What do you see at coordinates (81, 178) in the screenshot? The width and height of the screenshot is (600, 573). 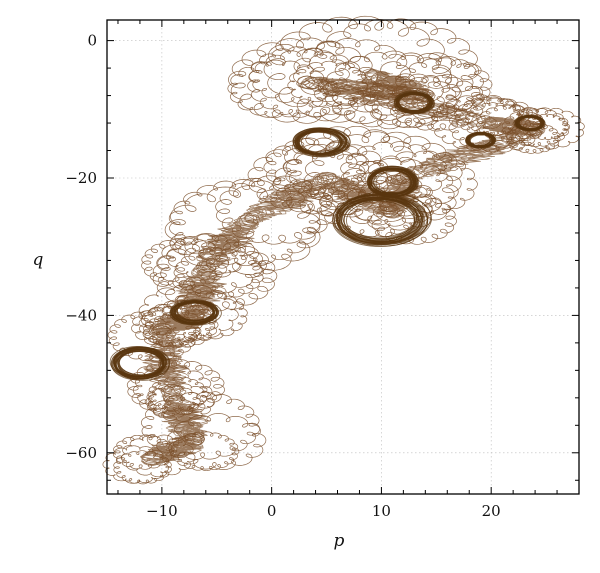 I see `y-tick-label: −20` at bounding box center [81, 178].